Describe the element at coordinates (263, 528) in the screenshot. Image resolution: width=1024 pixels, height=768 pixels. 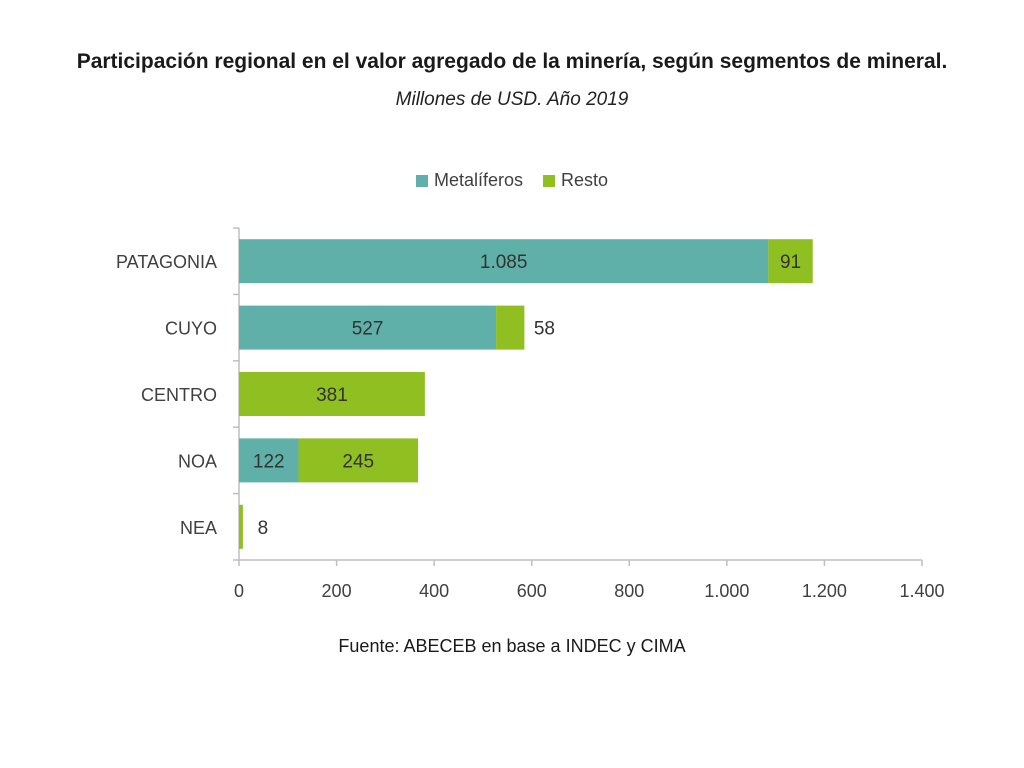
I see `data-label: 8` at that location.